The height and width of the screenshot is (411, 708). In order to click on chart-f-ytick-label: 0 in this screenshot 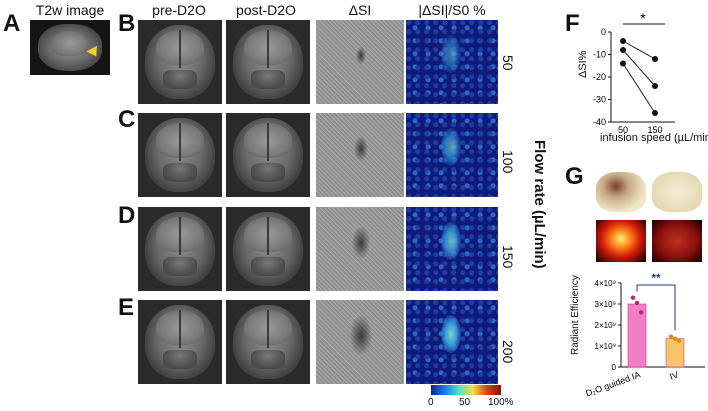, I will do `click(603, 32)`.